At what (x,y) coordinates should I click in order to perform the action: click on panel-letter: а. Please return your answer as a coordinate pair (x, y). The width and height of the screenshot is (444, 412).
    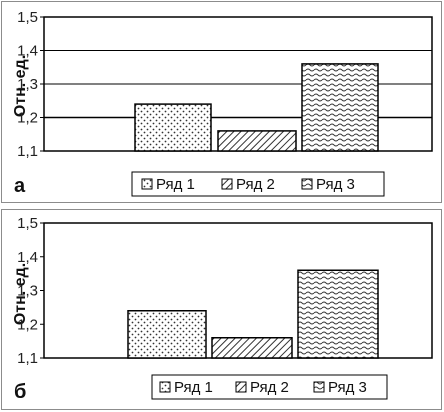
    Looking at the image, I should click on (20, 186).